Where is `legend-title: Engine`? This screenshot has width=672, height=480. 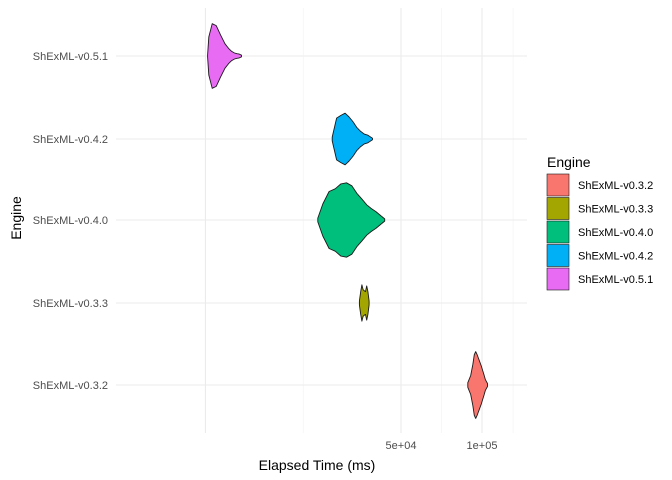 legend-title: Engine is located at coordinates (569, 162).